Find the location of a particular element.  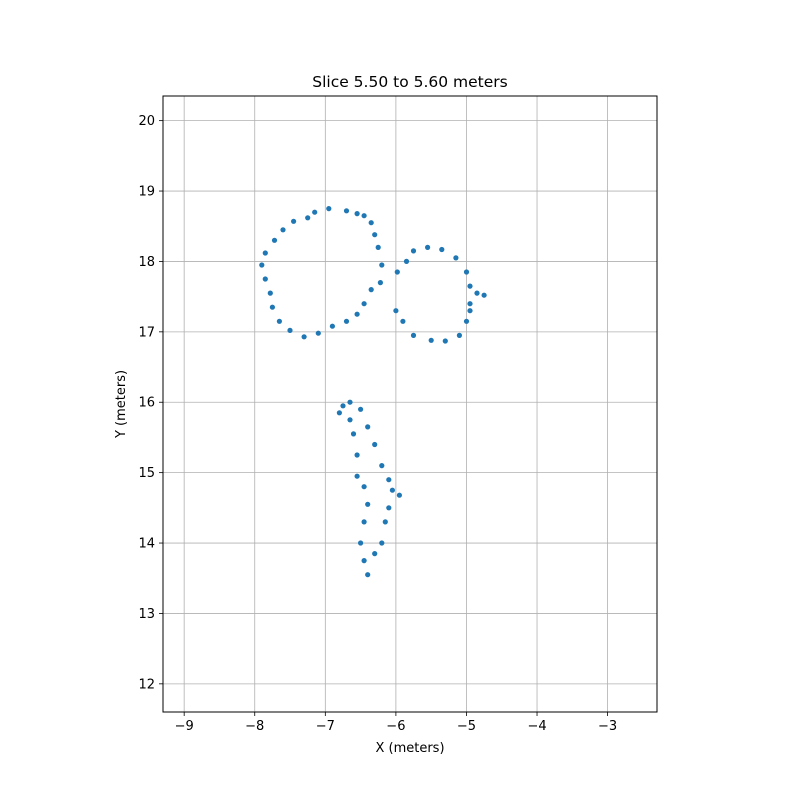

x-tick-label: −6 is located at coordinates (395, 726).